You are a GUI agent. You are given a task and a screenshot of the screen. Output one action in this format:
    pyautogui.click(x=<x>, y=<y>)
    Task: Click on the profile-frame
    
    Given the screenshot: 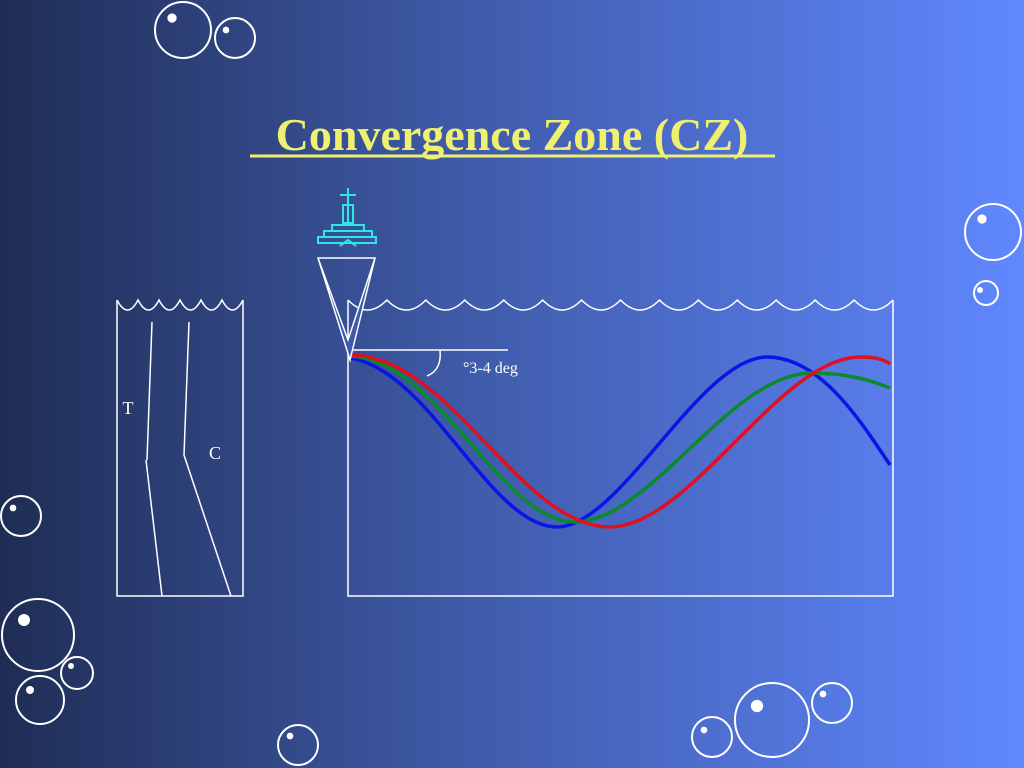 What is the action you would take?
    pyautogui.click(x=180, y=448)
    